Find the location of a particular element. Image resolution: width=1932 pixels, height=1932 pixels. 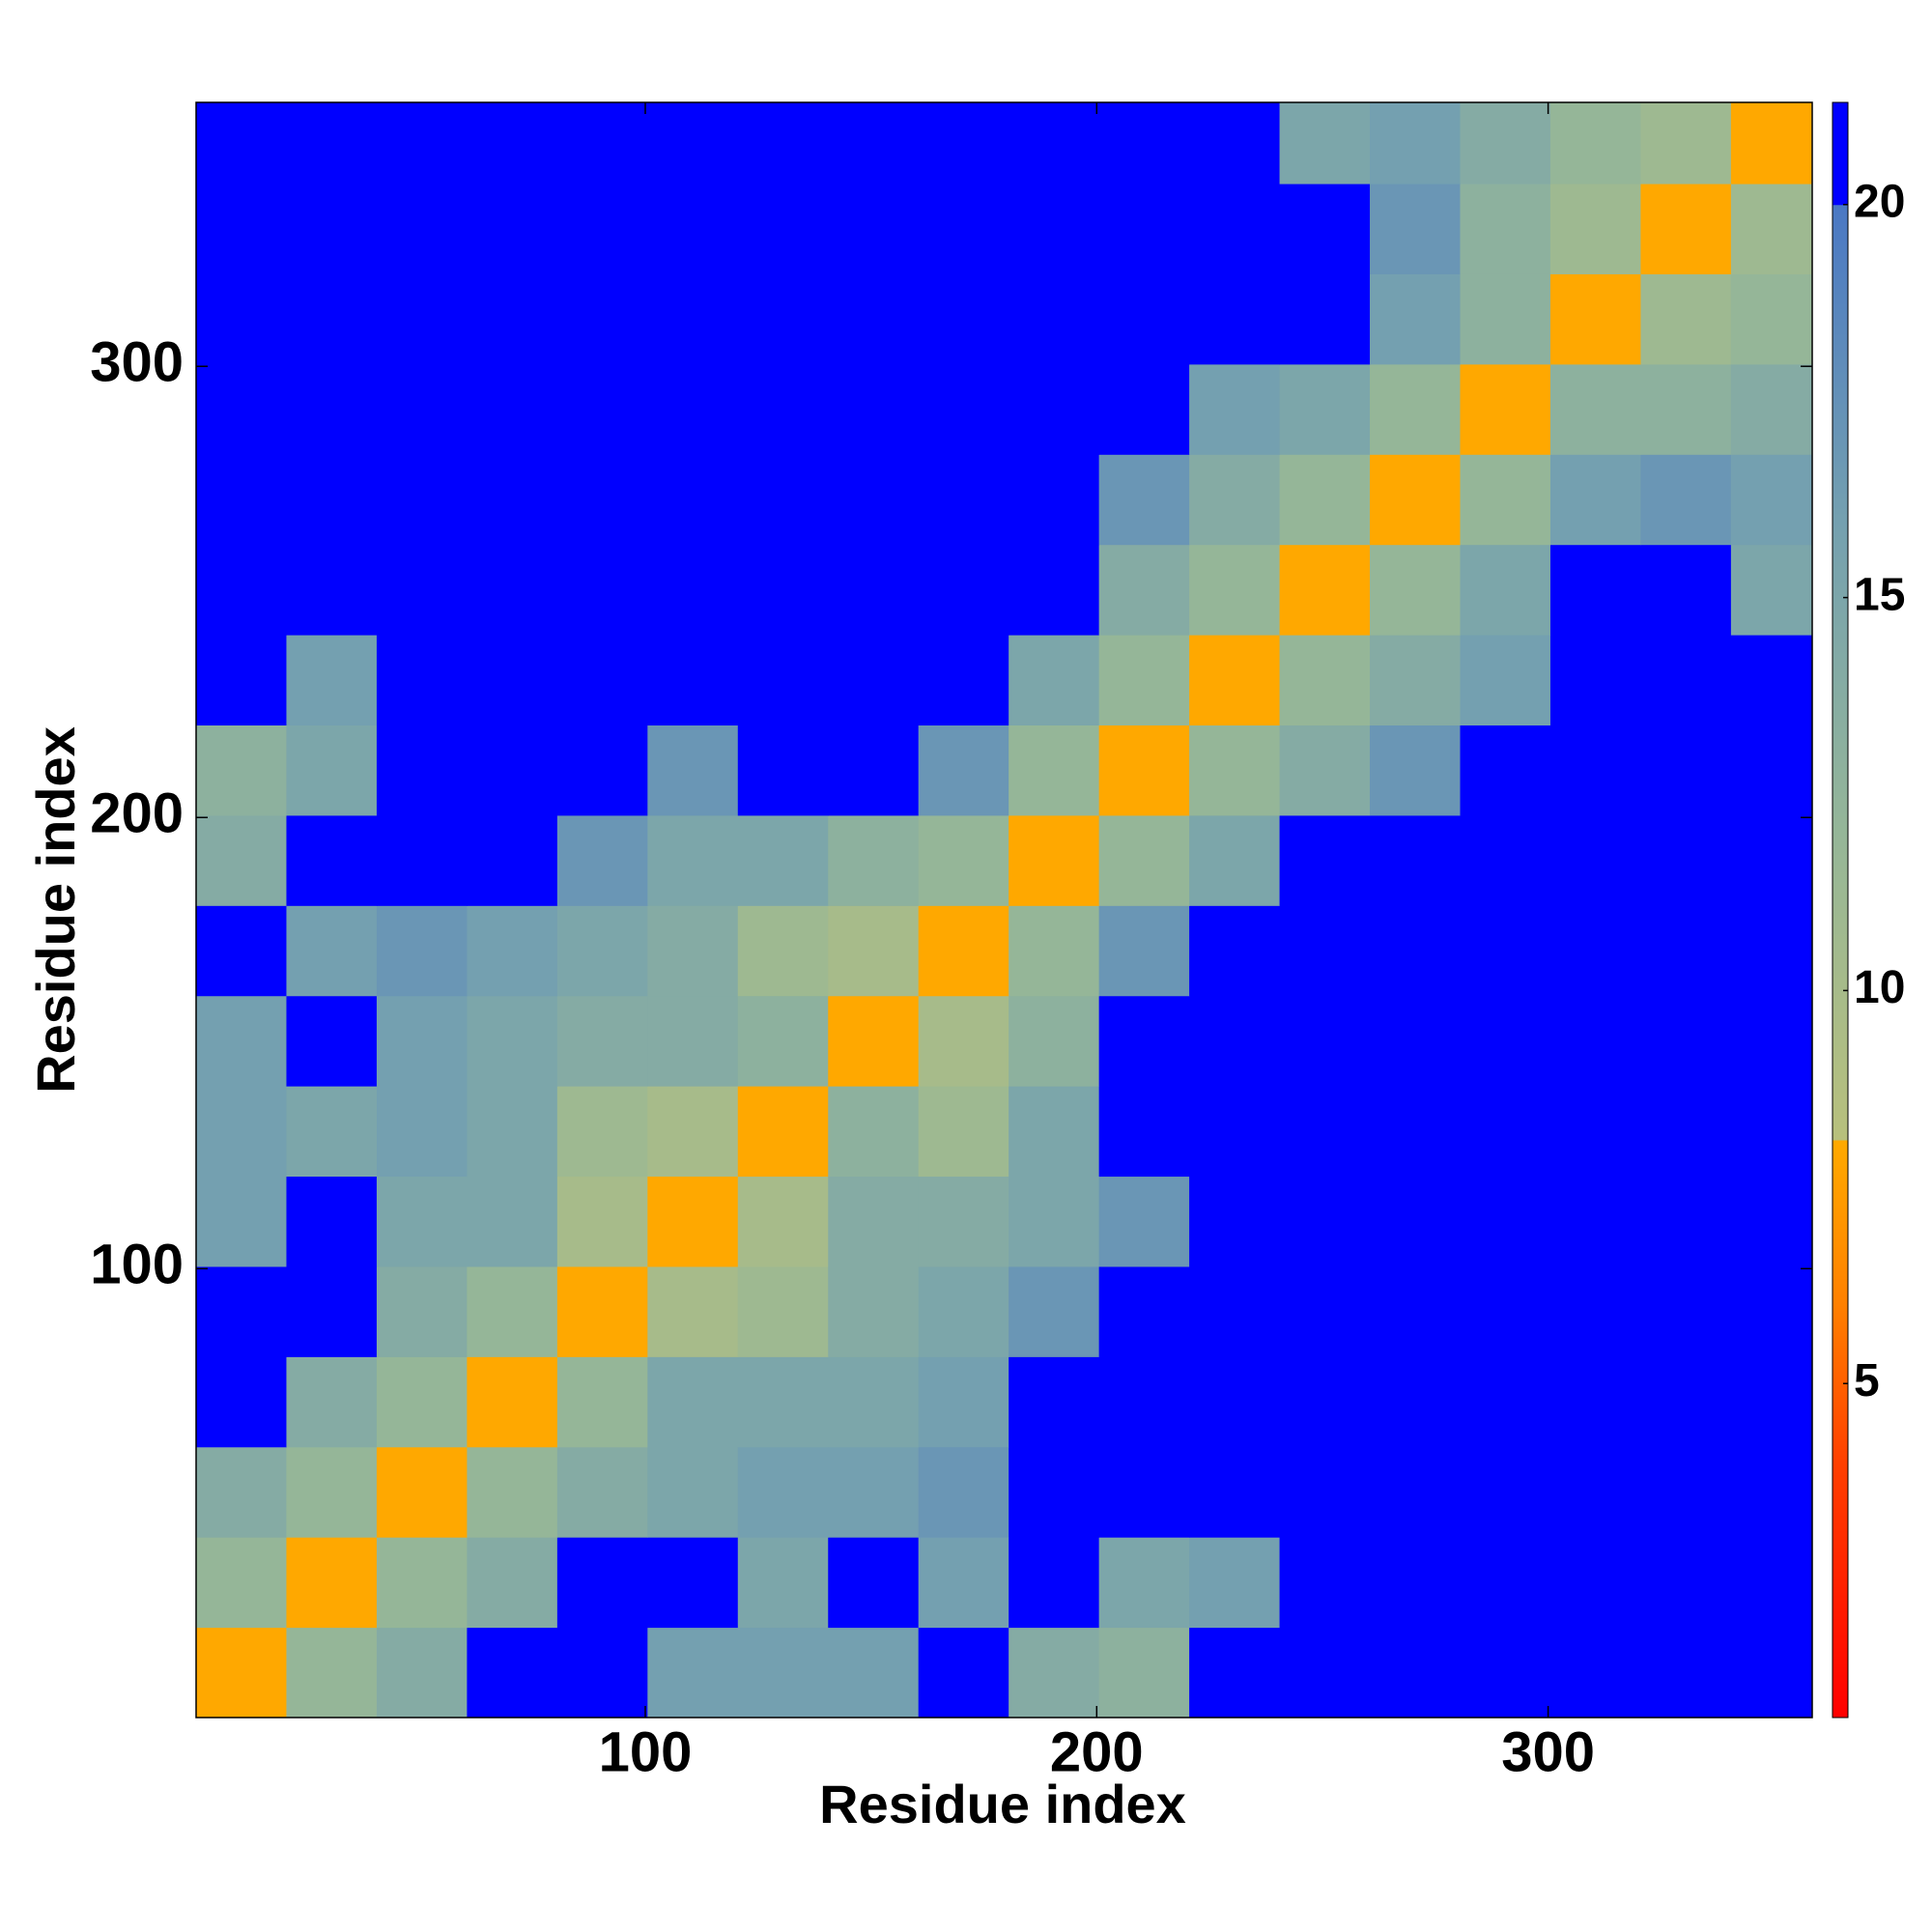

colorbar-tick-label: 20 is located at coordinates (1879, 201).